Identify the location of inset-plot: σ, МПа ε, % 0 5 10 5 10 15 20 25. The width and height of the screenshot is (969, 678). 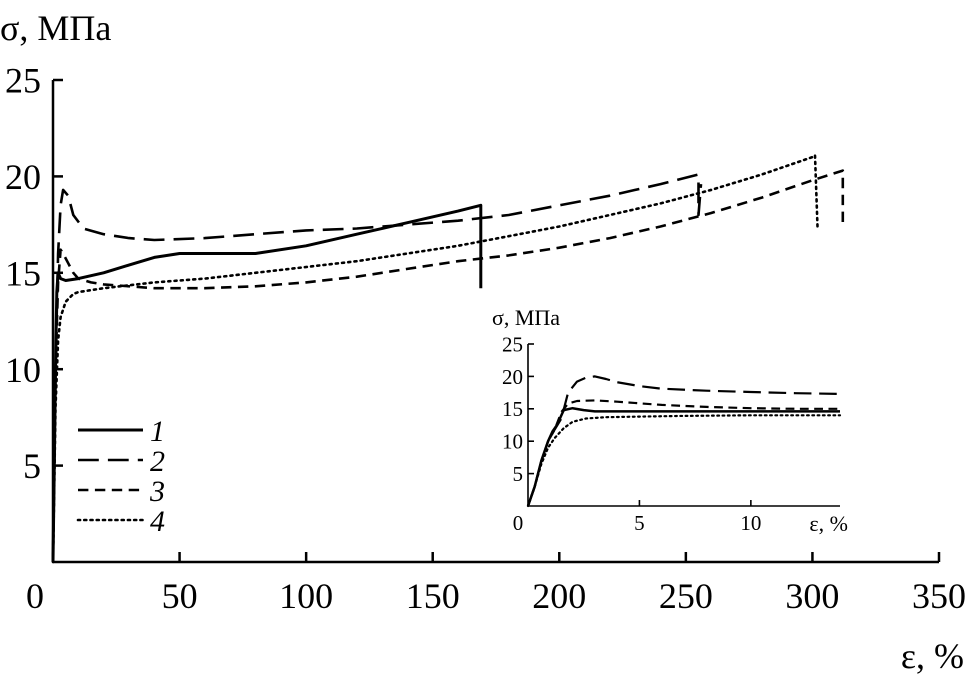
(670, 420).